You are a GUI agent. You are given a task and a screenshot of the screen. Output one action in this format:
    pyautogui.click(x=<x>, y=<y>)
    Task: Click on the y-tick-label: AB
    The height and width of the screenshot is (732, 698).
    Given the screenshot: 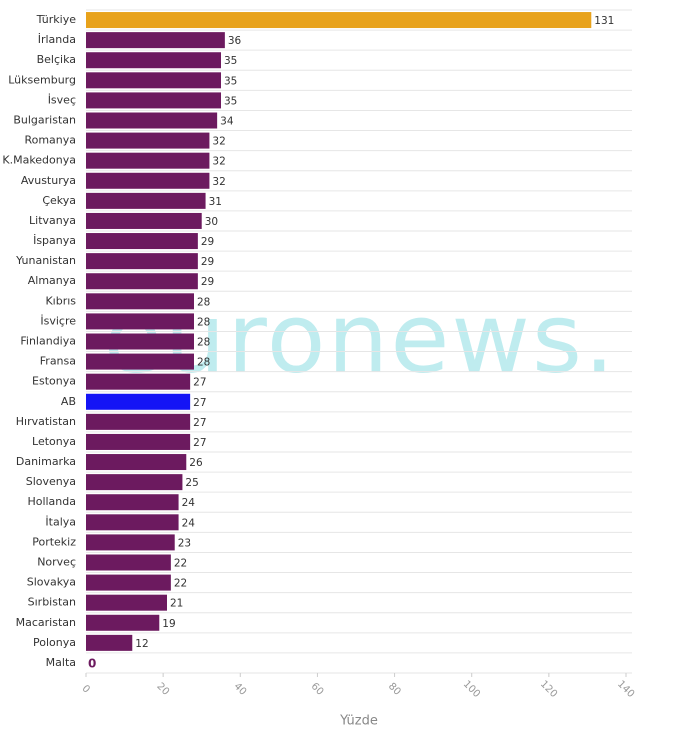 What is the action you would take?
    pyautogui.click(x=68, y=401)
    